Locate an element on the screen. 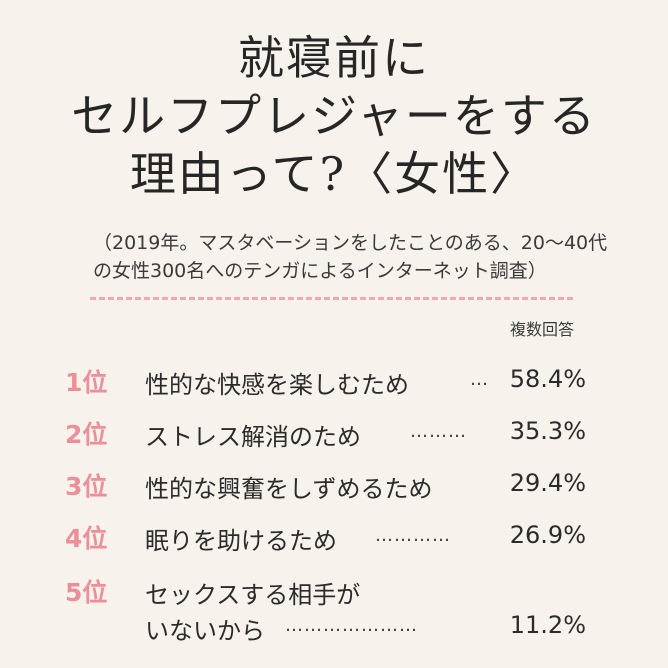 The image size is (668, 668). percent-value: 35.3% is located at coordinates (547, 431).